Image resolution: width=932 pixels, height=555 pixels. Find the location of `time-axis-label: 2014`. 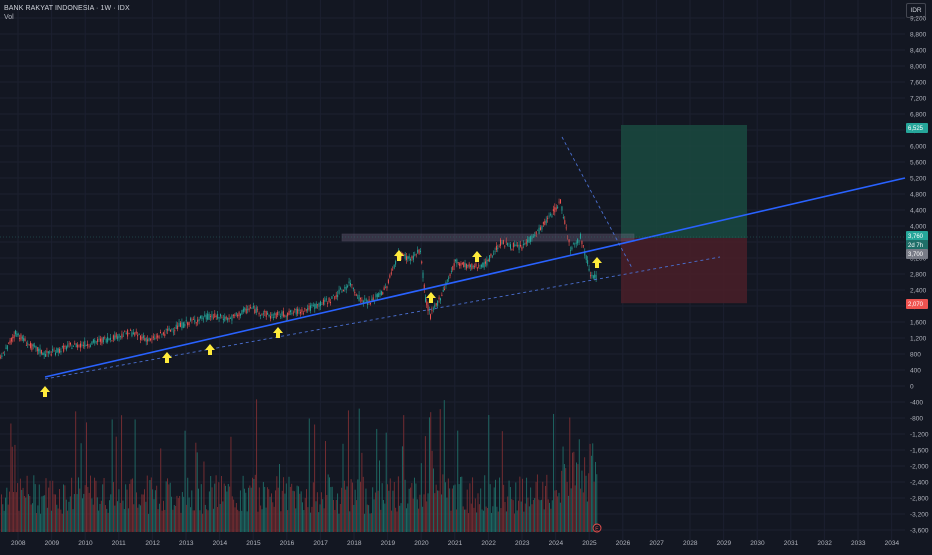

time-axis-label: 2014 is located at coordinates (220, 543).